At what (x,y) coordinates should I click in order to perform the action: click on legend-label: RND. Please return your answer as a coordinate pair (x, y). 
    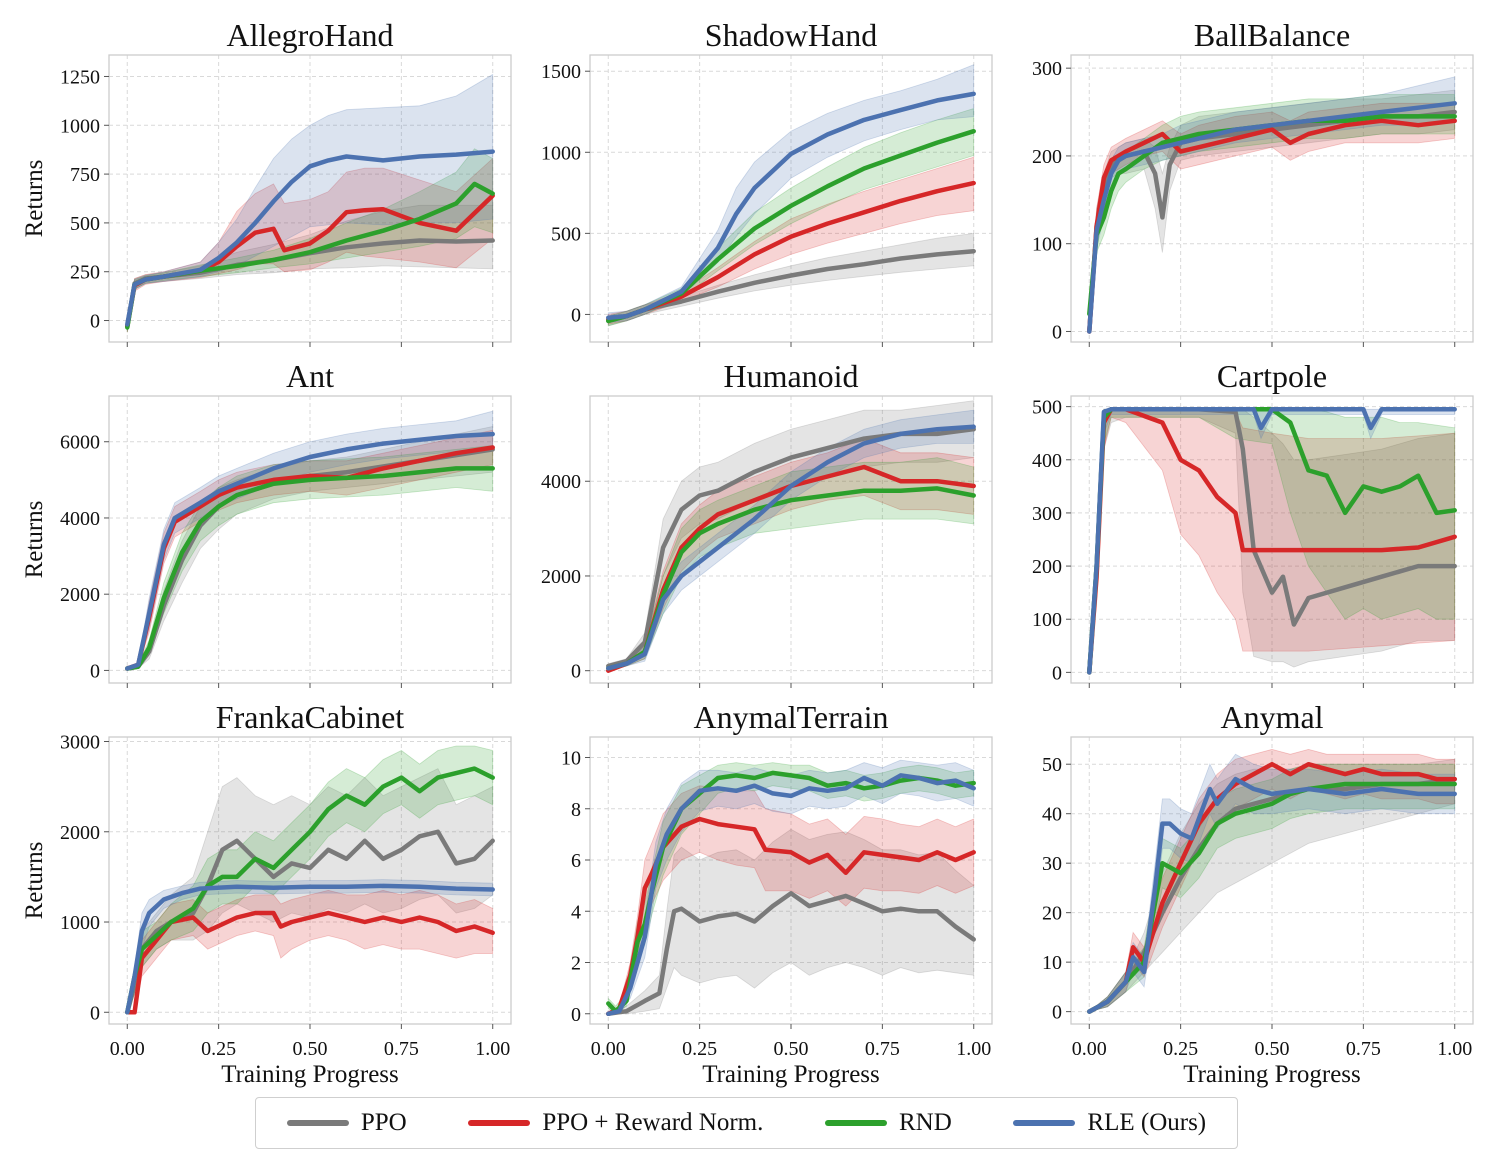
    Looking at the image, I should click on (925, 1122).